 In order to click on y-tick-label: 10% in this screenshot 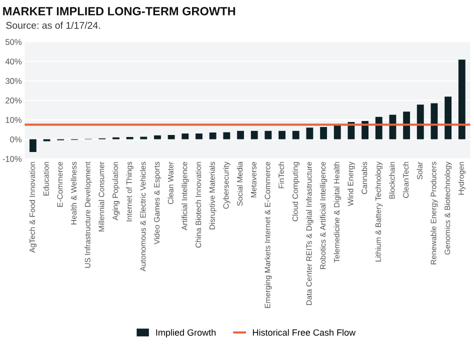, I will do `click(14, 120)`.